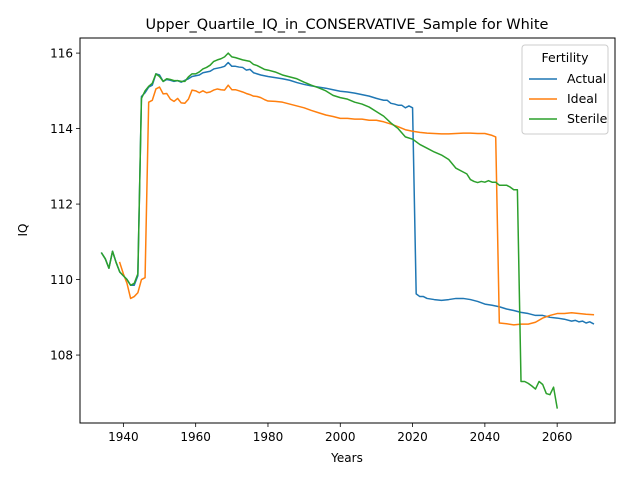 This screenshot has height=480, width=640. I want to click on y-tick-label: 116, so click(61, 54).